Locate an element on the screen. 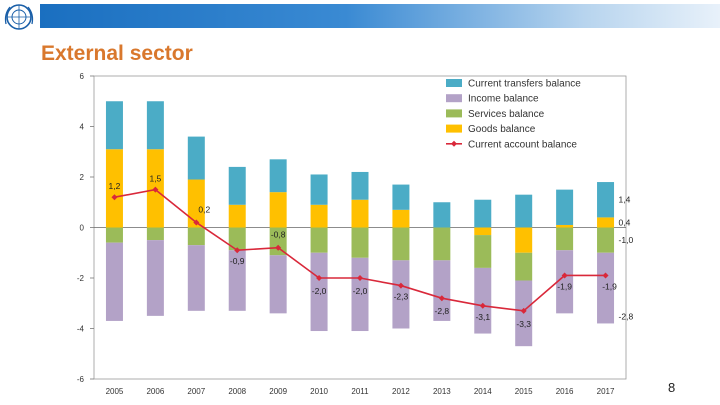  x-tick-label: 2017 is located at coordinates (606, 391).